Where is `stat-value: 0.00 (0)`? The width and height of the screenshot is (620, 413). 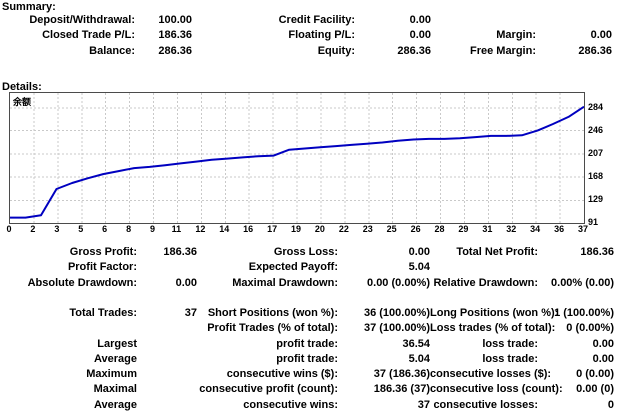 stat-value: 0.00 (0) is located at coordinates (595, 389).